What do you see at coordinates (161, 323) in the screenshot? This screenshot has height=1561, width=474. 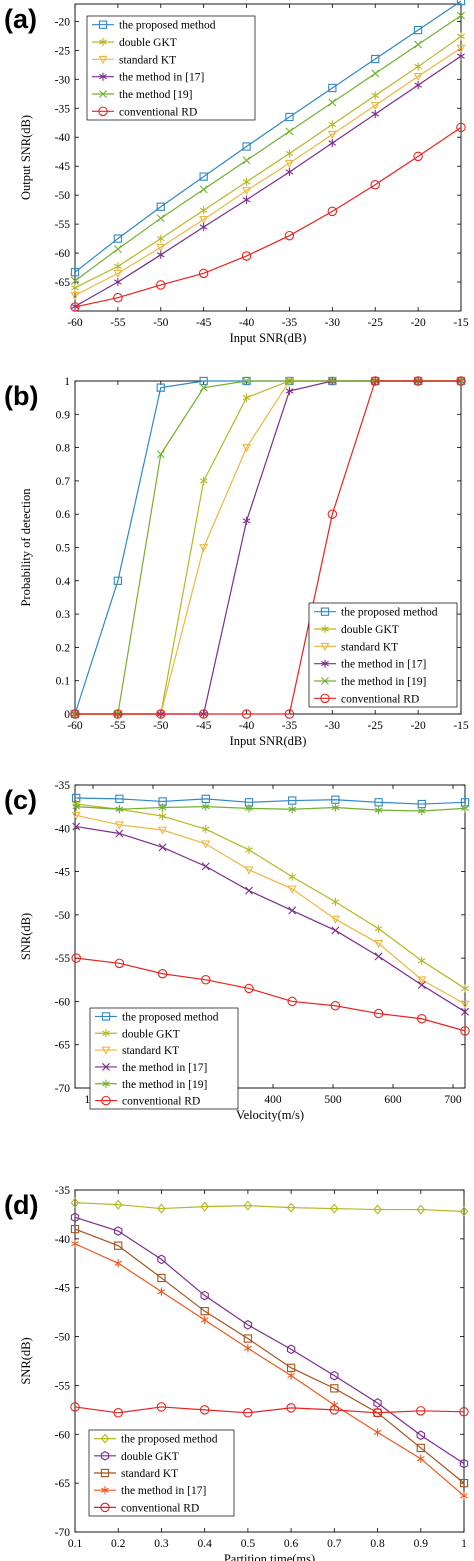 I see `x-tick-label: -50` at bounding box center [161, 323].